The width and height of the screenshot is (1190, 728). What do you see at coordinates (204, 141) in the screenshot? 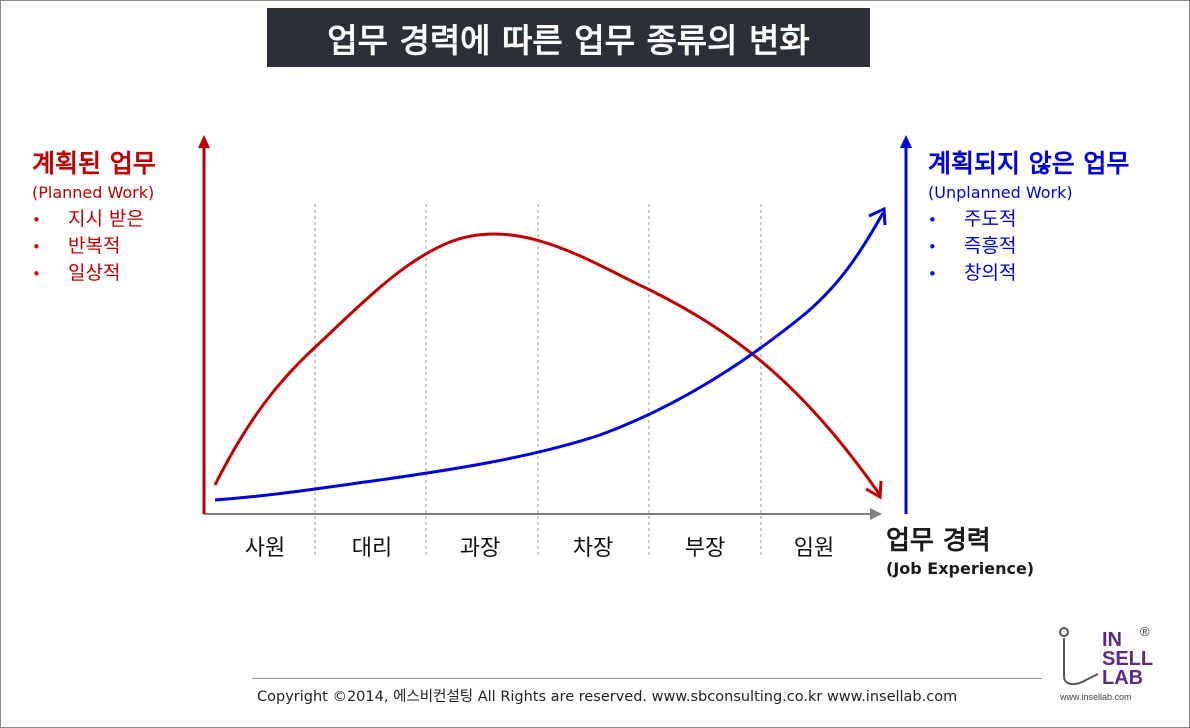
I see `planned-axis-arrow-icon` at bounding box center [204, 141].